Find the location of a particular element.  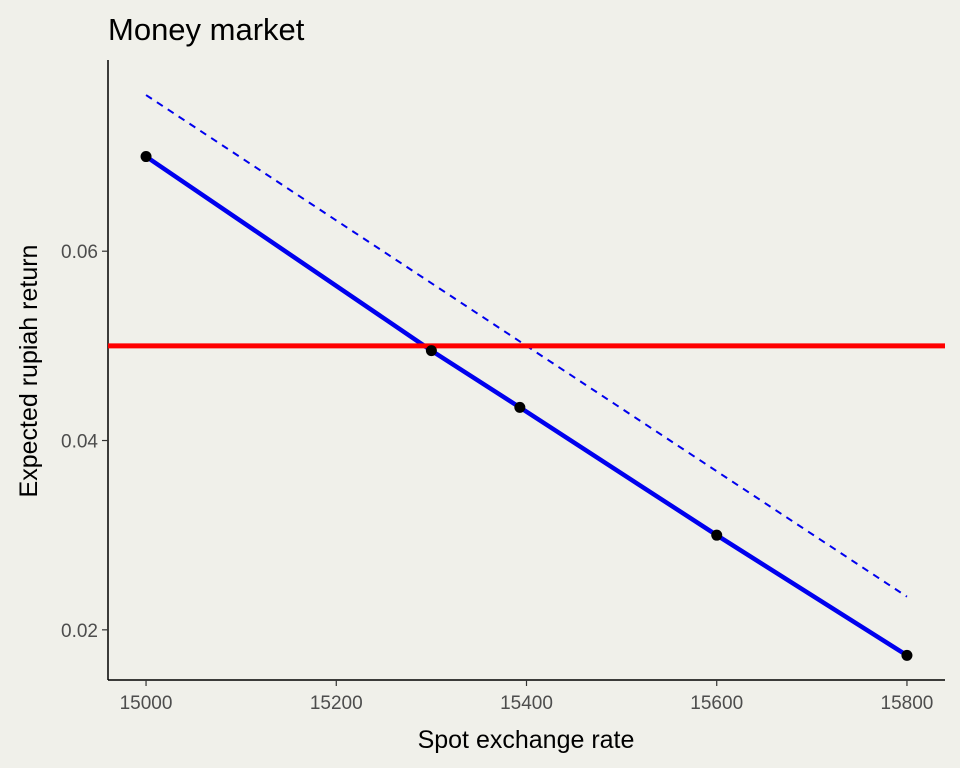

x-tick-label: 15000 is located at coordinates (146, 703).